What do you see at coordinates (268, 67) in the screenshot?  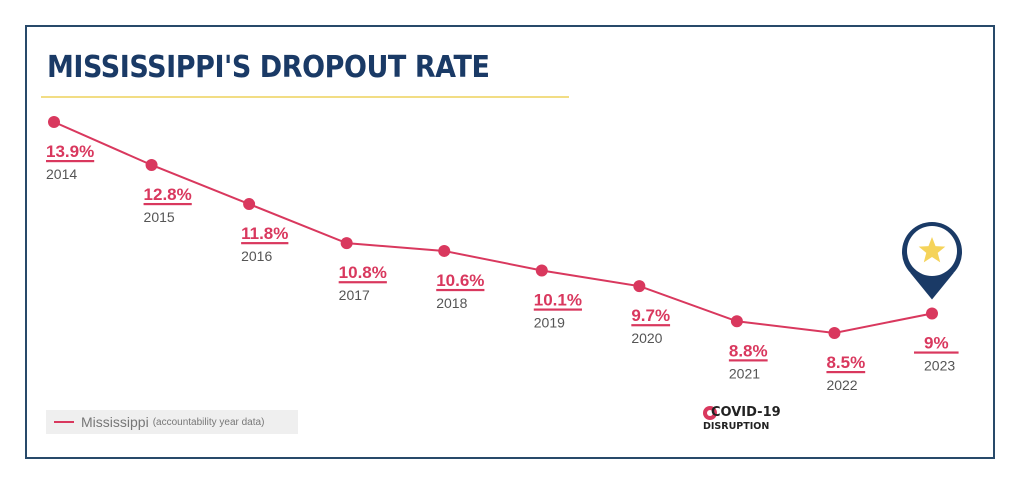 I see `chart-title: MISSISSIPPI'S DROPOUT RATE` at bounding box center [268, 67].